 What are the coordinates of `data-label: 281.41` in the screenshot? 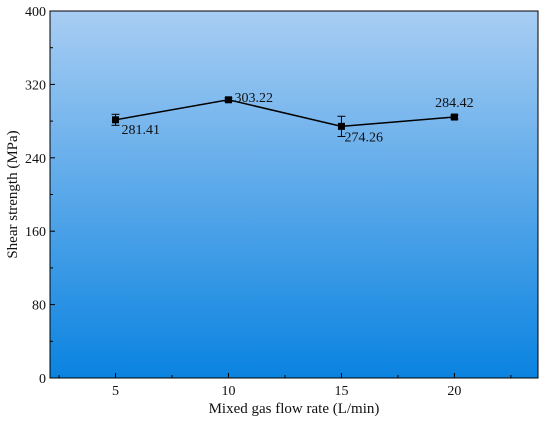 It's located at (141, 130).